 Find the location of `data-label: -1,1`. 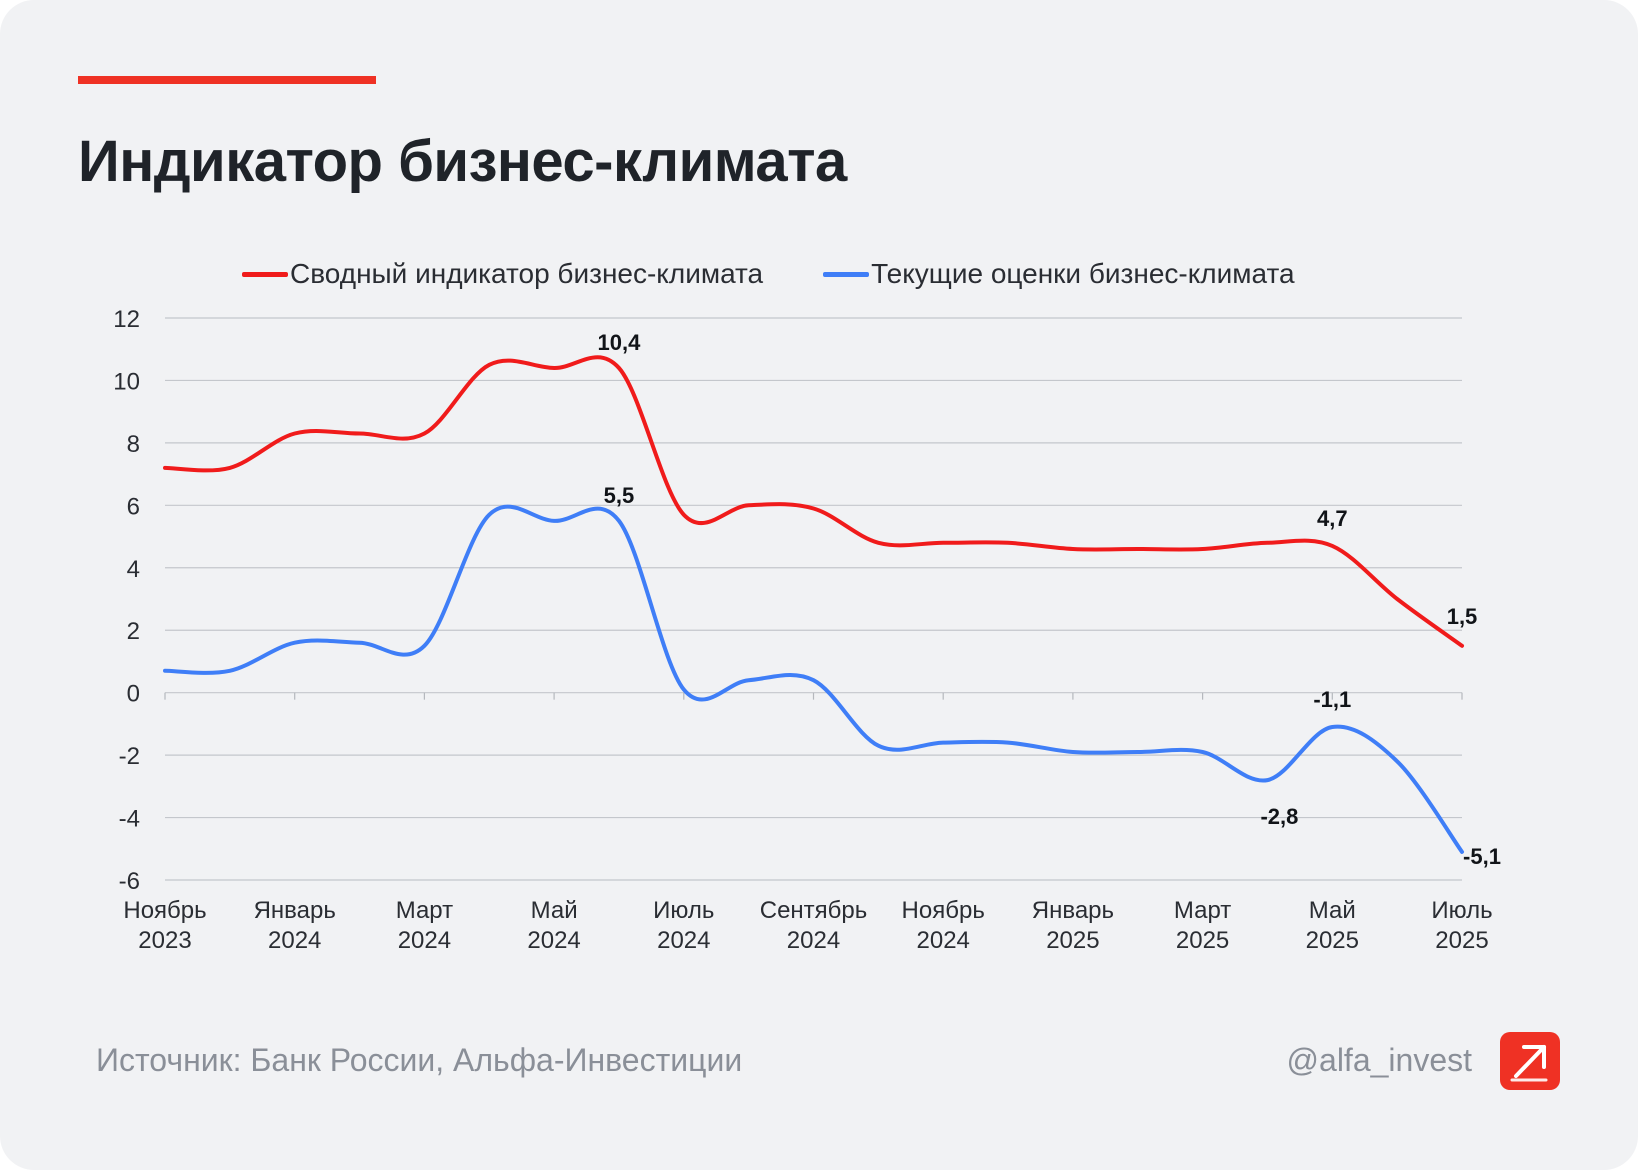

data-label: -1,1 is located at coordinates (1332, 699).